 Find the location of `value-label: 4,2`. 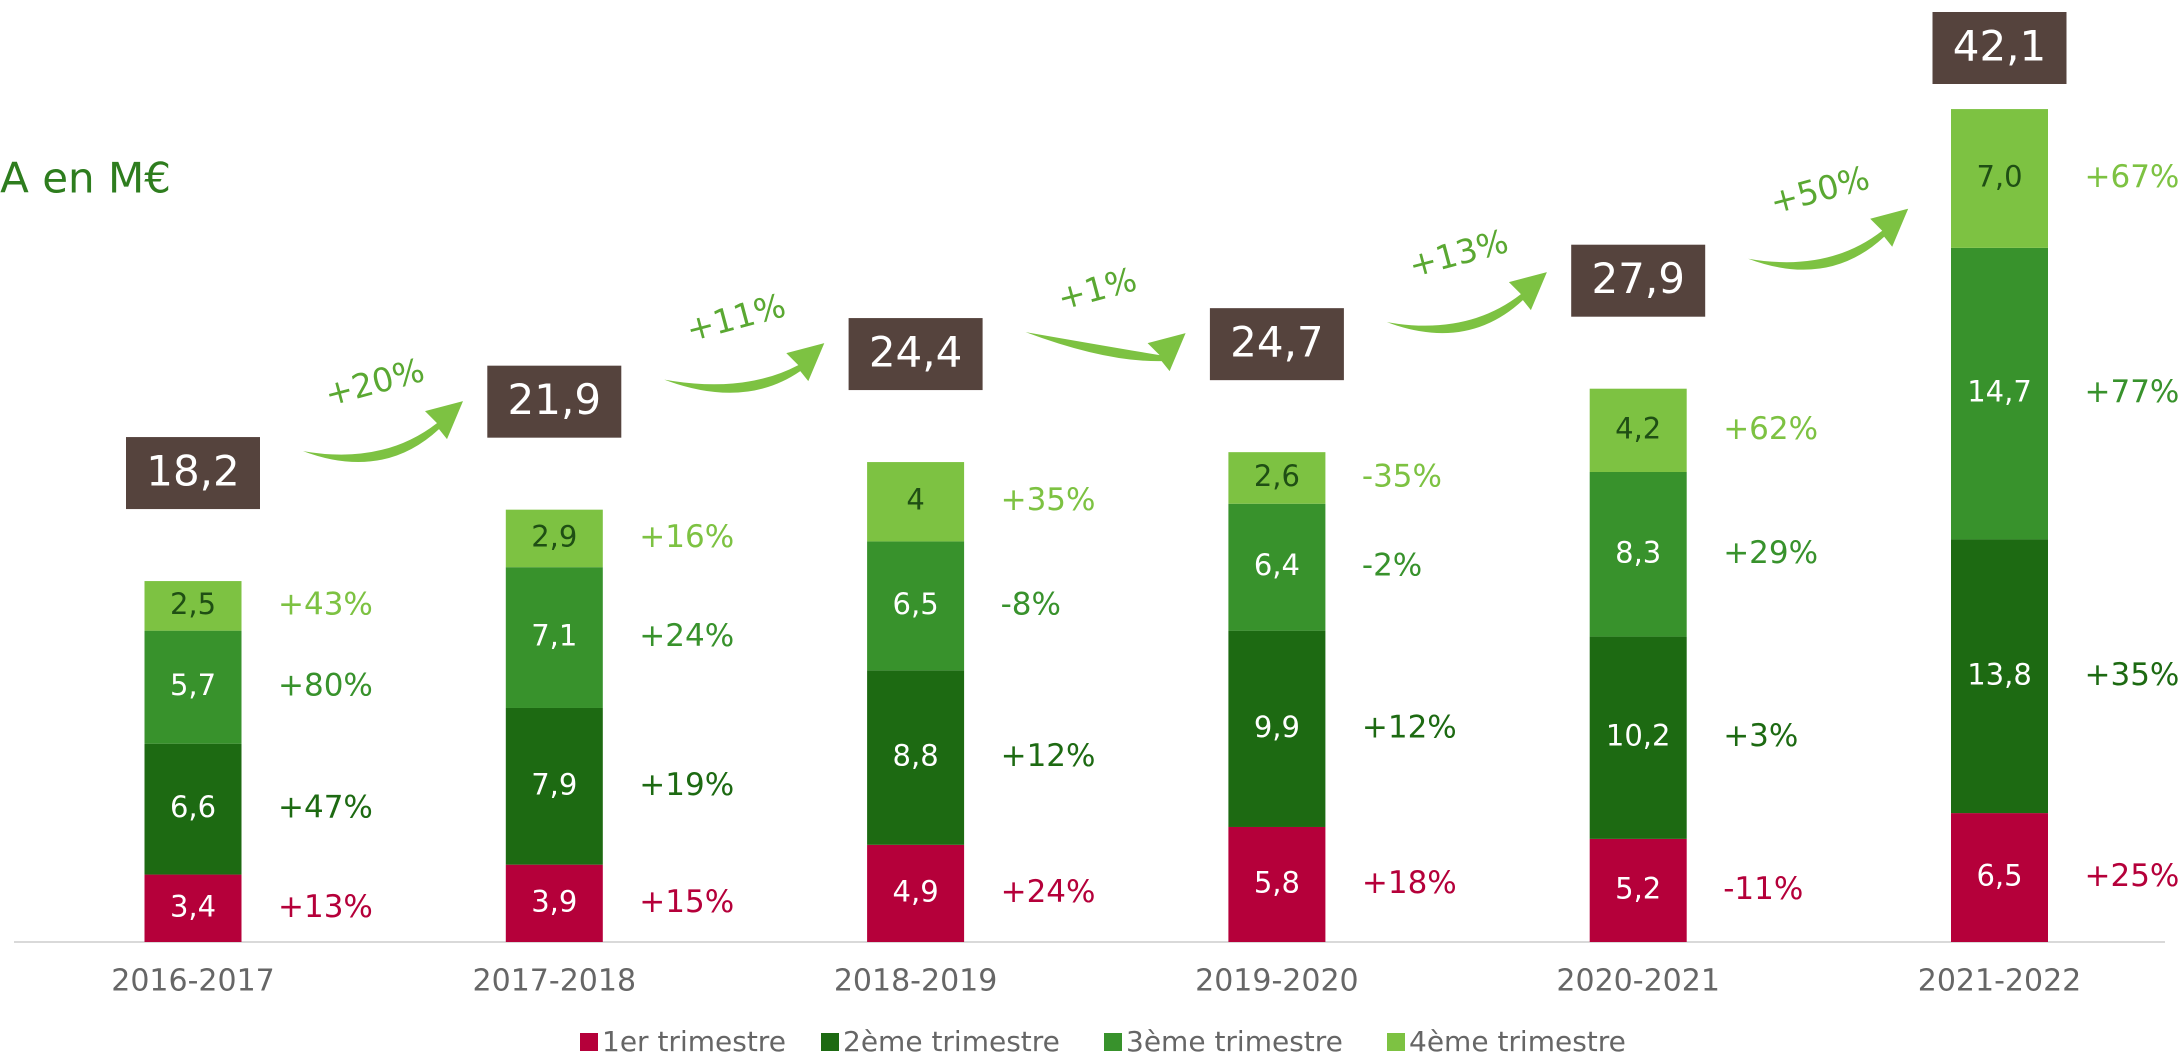

value-label: 4,2 is located at coordinates (1638, 428).